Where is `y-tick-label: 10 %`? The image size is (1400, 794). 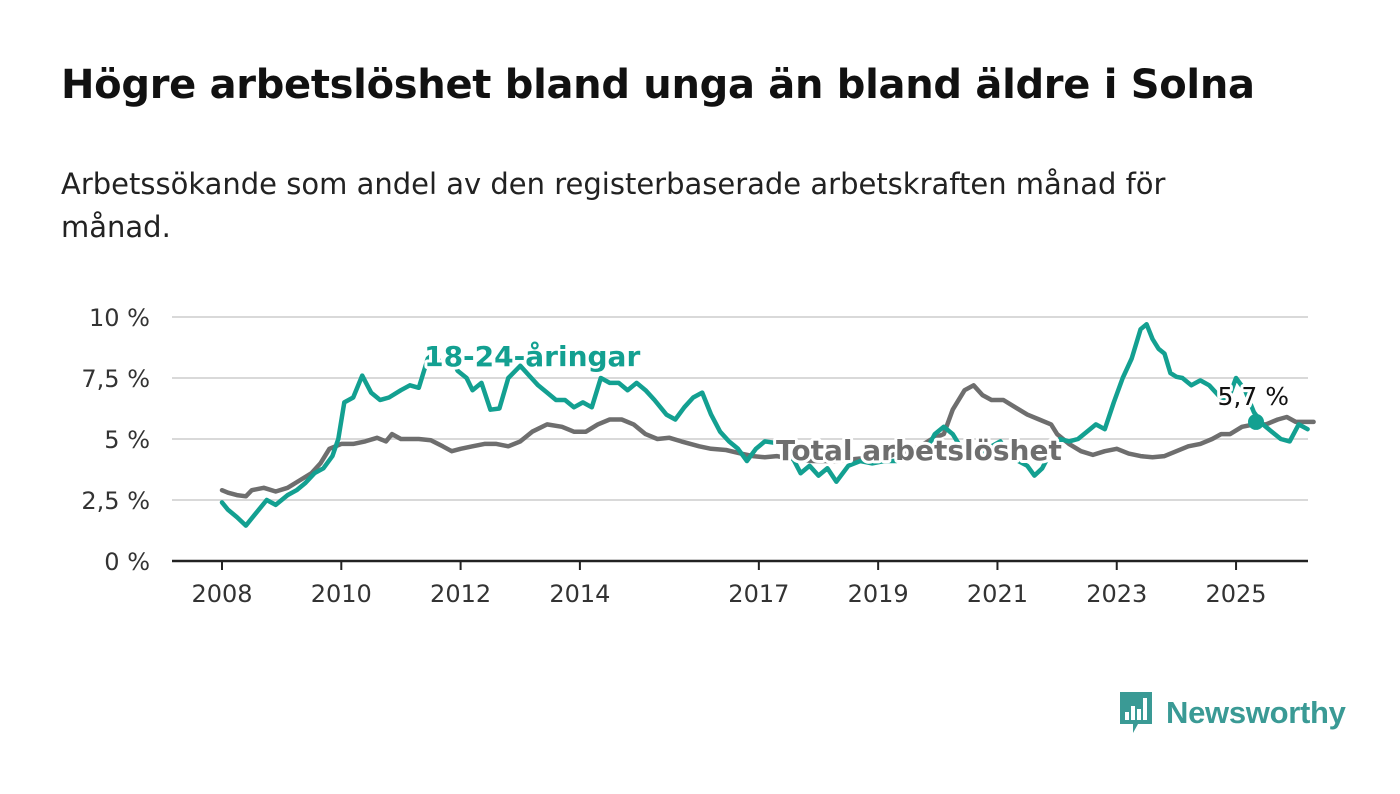 y-tick-label: 10 % is located at coordinates (119, 318).